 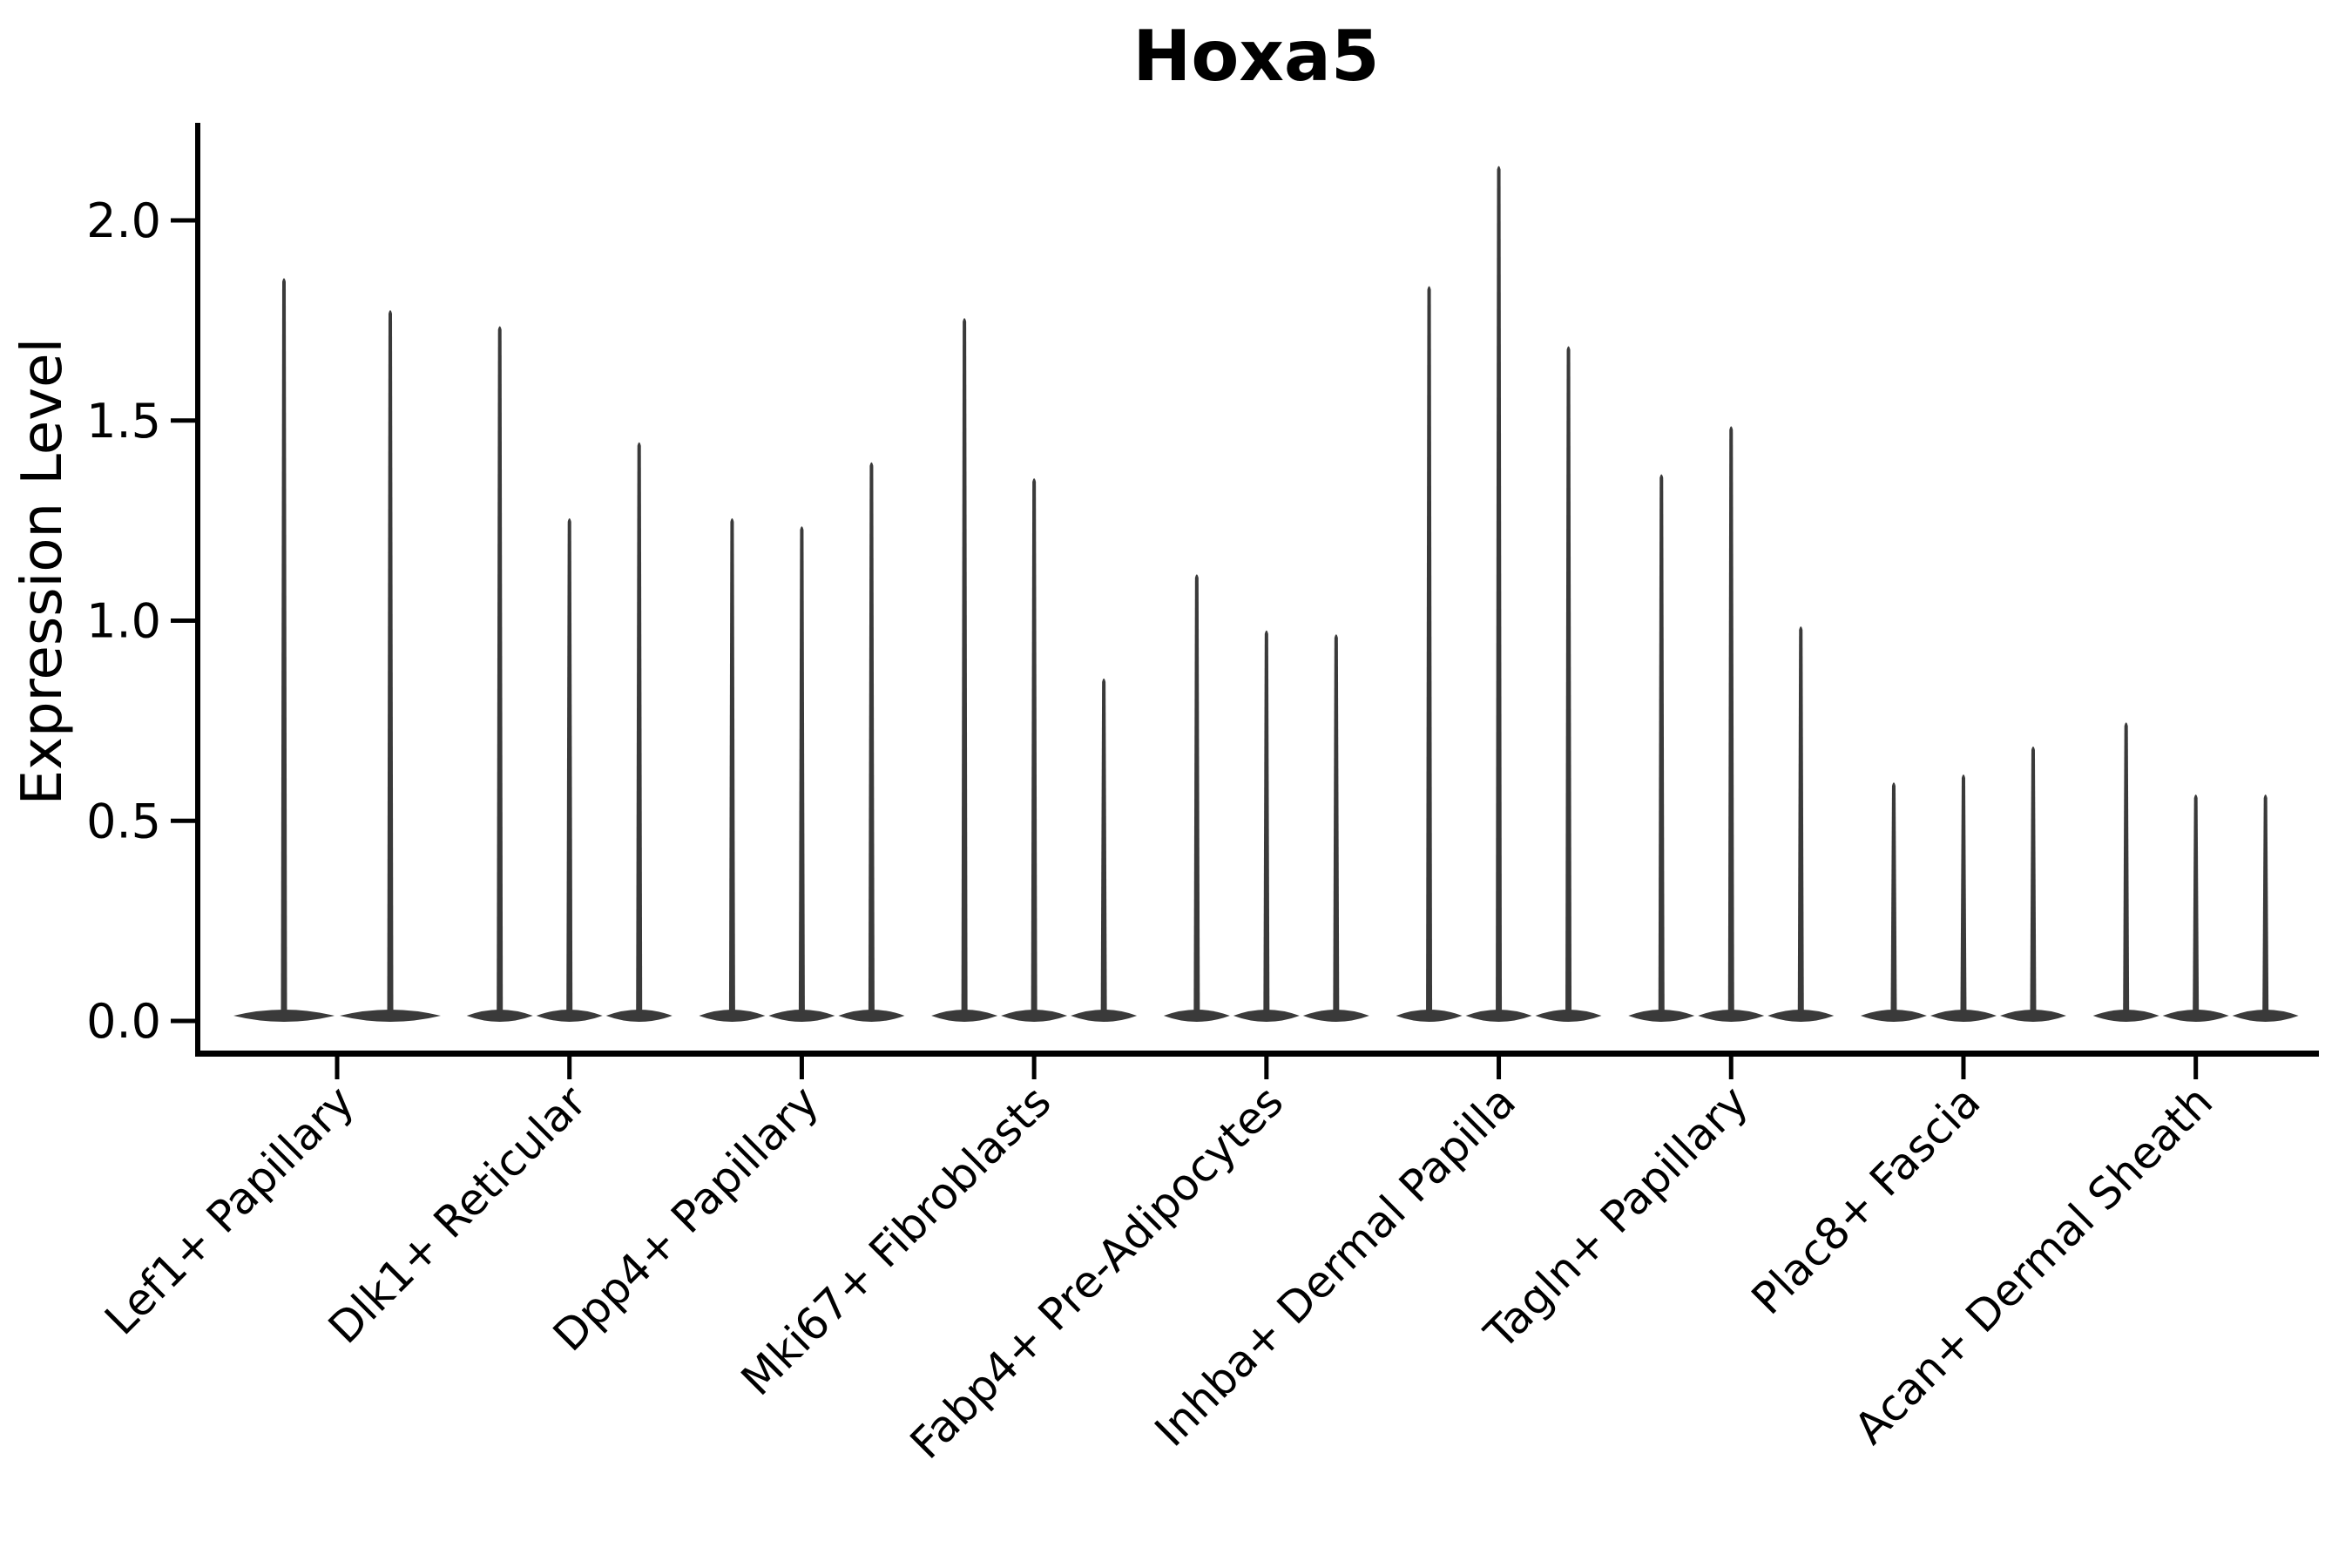 What do you see at coordinates (124, 421) in the screenshot?
I see `y-tick-label: 1.5` at bounding box center [124, 421].